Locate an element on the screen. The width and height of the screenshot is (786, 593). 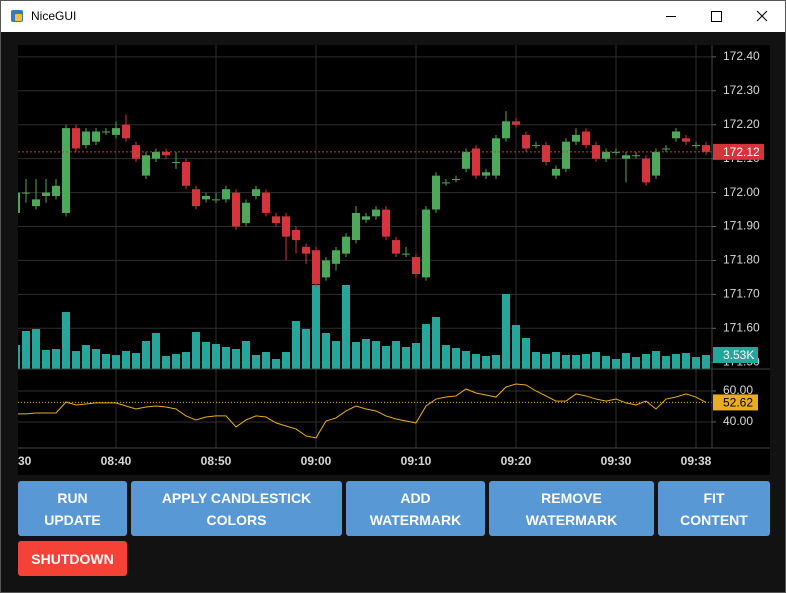
y-tick-label: 172.20 is located at coordinates (741, 124).